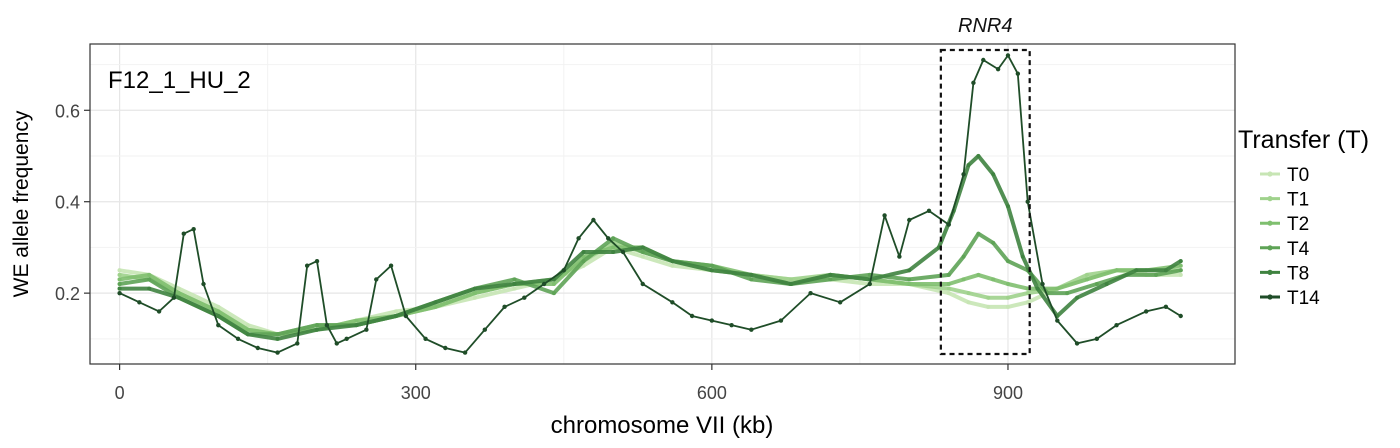  I want to click on x-tick-label: 0, so click(120, 393).